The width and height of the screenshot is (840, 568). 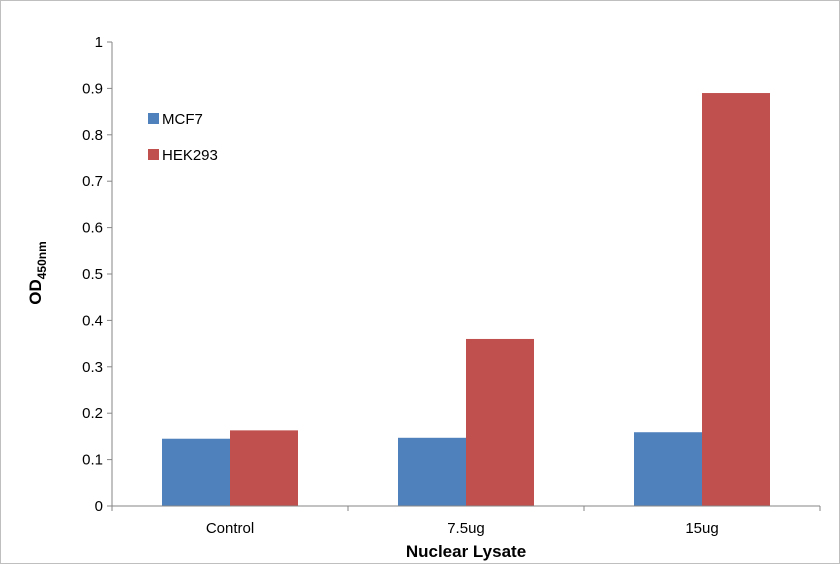 I want to click on x-axis-title: Nuclear Lysate, so click(x=466, y=551).